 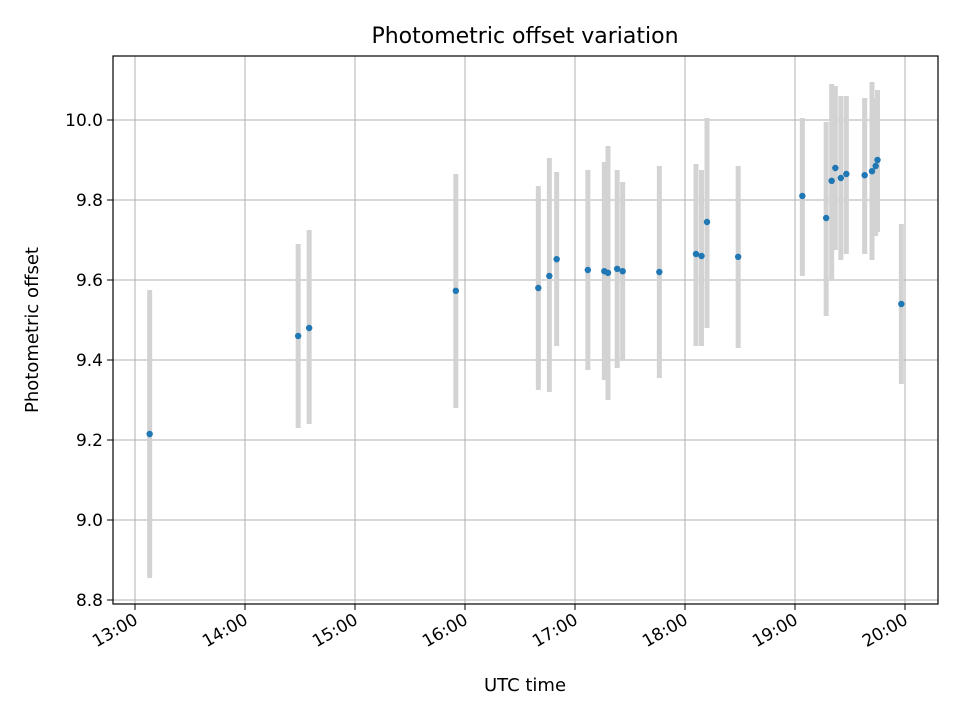 What do you see at coordinates (84, 121) in the screenshot?
I see `y-tick-label: 10.0` at bounding box center [84, 121].